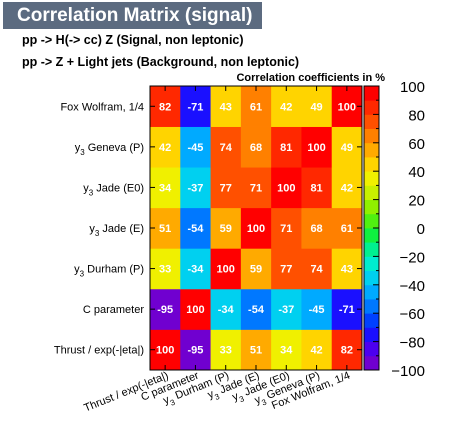 Image resolution: width=454 pixels, height=436 pixels. I want to click on colorbar-tick-label: −80, so click(412, 343).